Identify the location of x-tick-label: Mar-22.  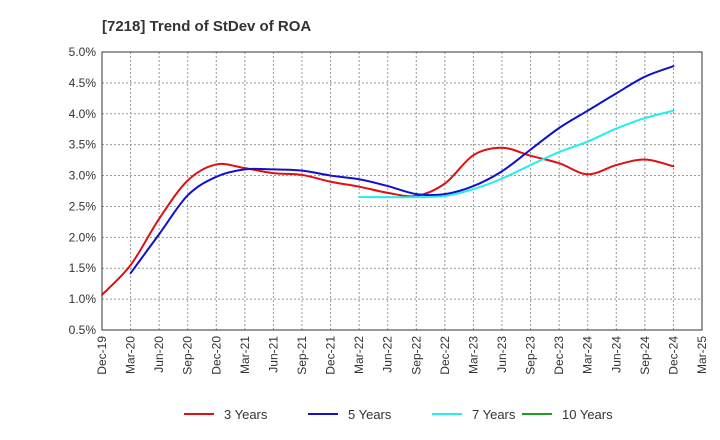
(359, 355).